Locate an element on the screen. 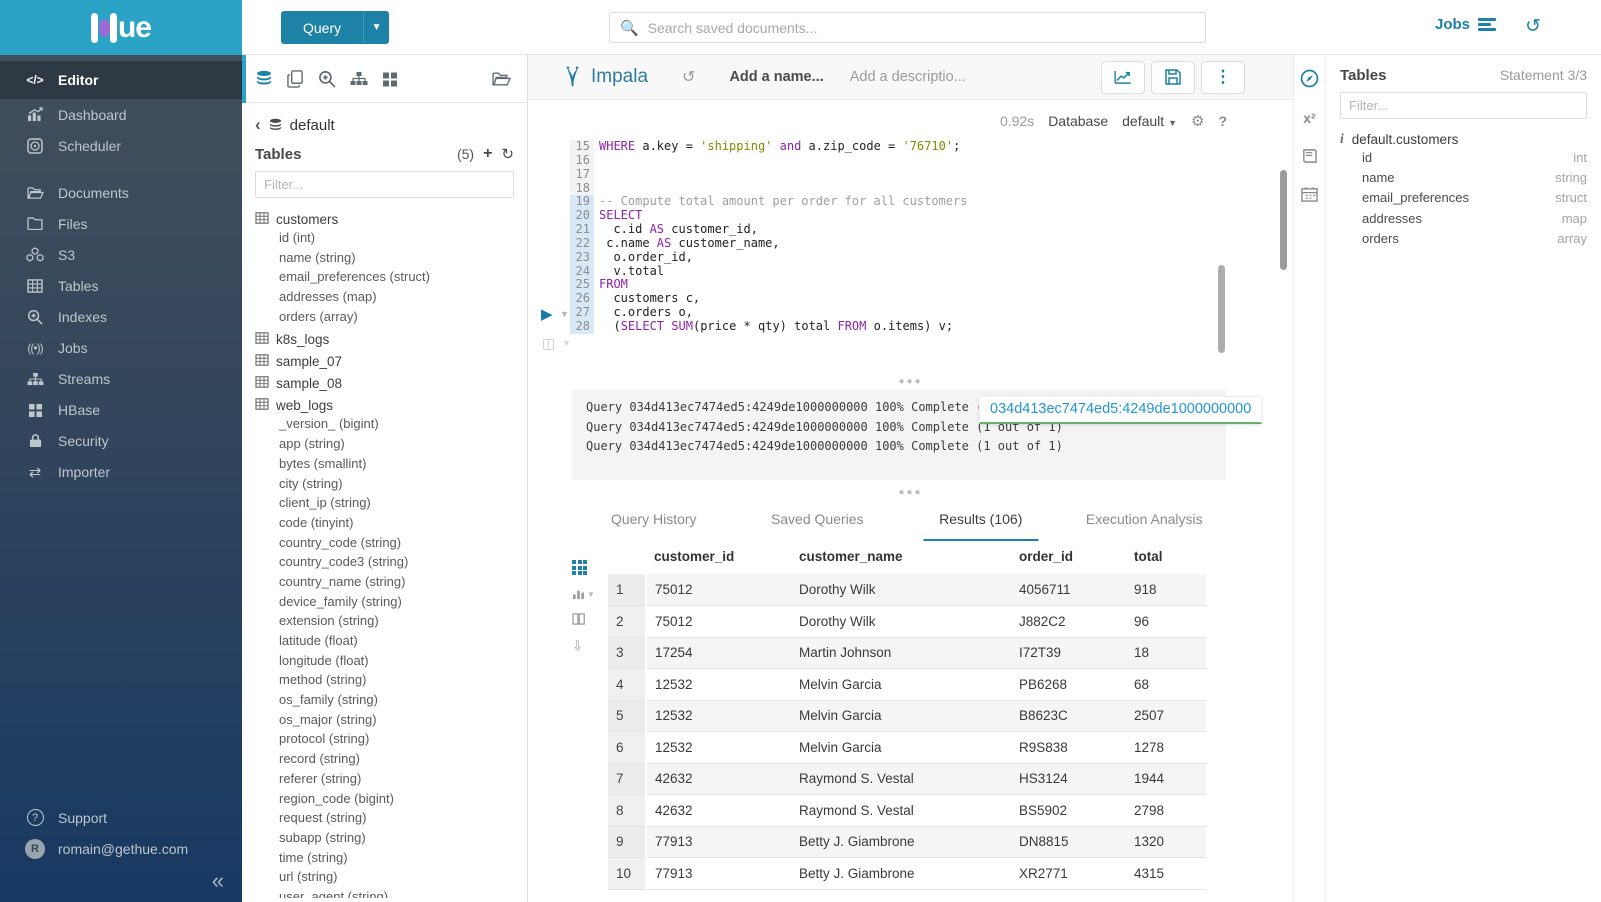 The height and width of the screenshot is (902, 1601). hue-logo: ue is located at coordinates (121, 27).